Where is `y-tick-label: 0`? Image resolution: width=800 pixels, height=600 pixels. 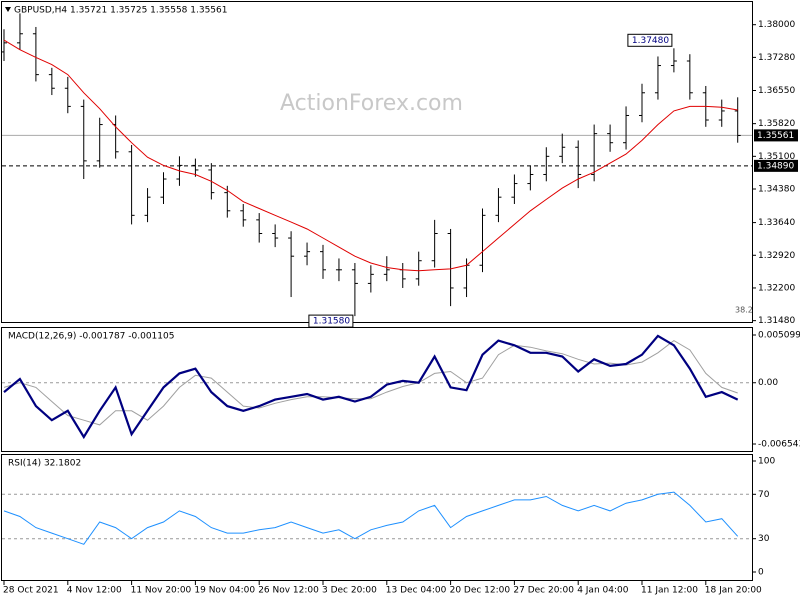
y-tick-label: 0 is located at coordinates (761, 573).